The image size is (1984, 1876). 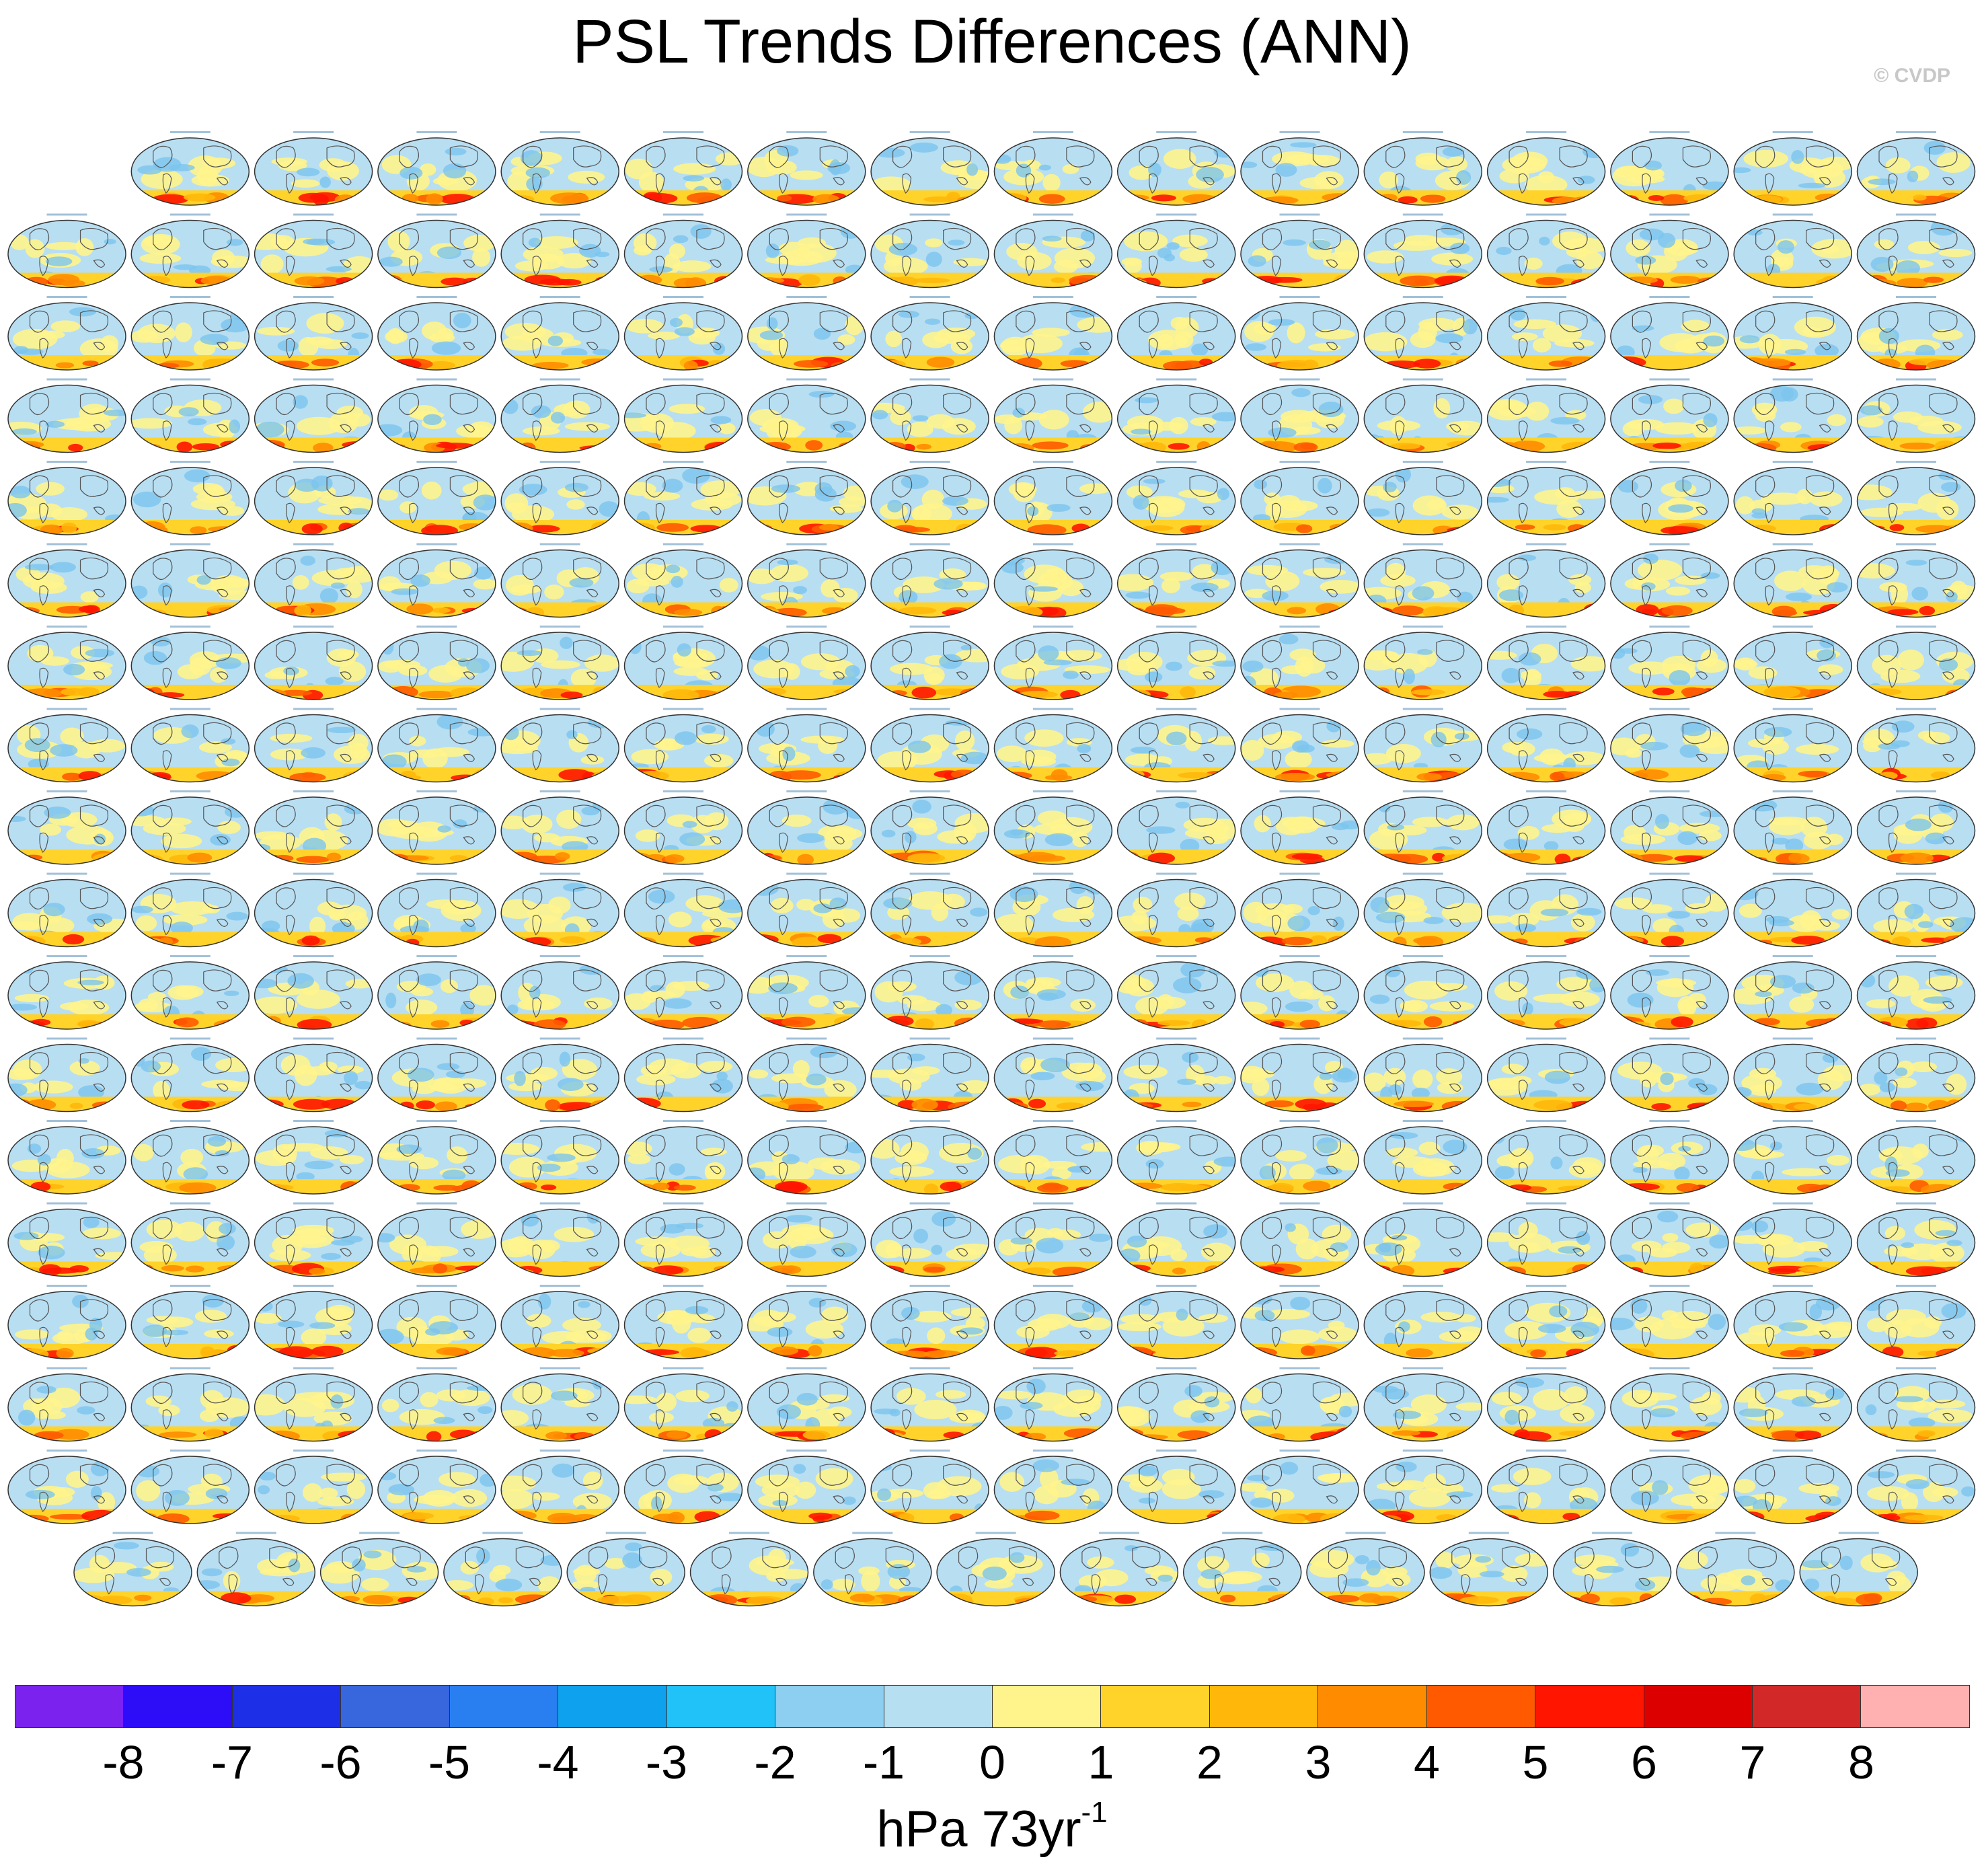 I want to click on copyright-label: © CVDP, so click(x=1912, y=76).